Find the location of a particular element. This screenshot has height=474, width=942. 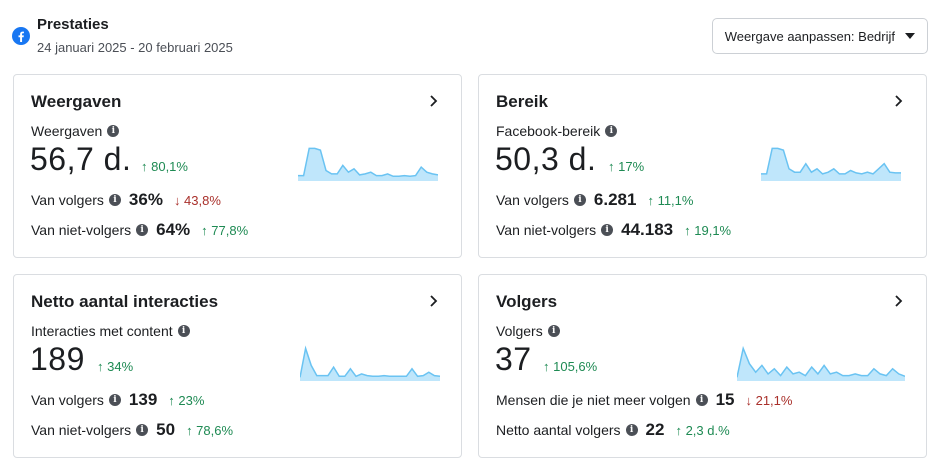

metric-label: Interacties met content i is located at coordinates (110, 331).